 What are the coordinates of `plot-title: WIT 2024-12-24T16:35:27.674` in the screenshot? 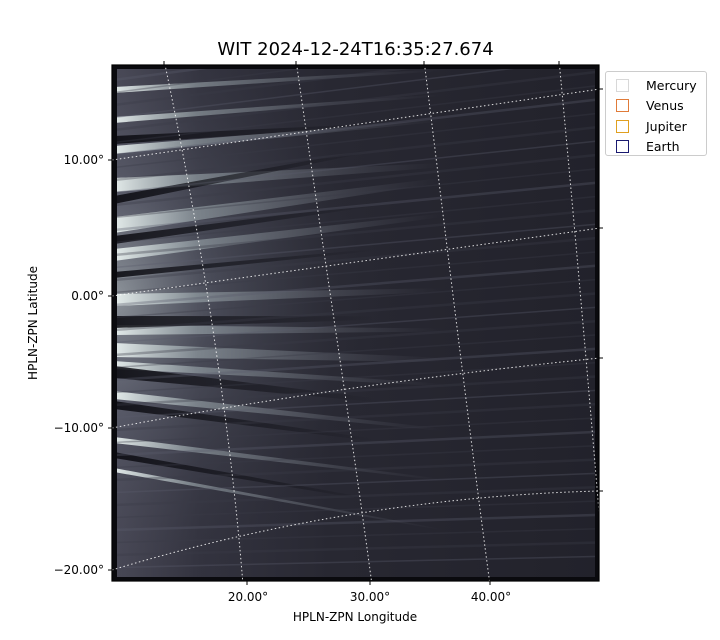 It's located at (355, 49).